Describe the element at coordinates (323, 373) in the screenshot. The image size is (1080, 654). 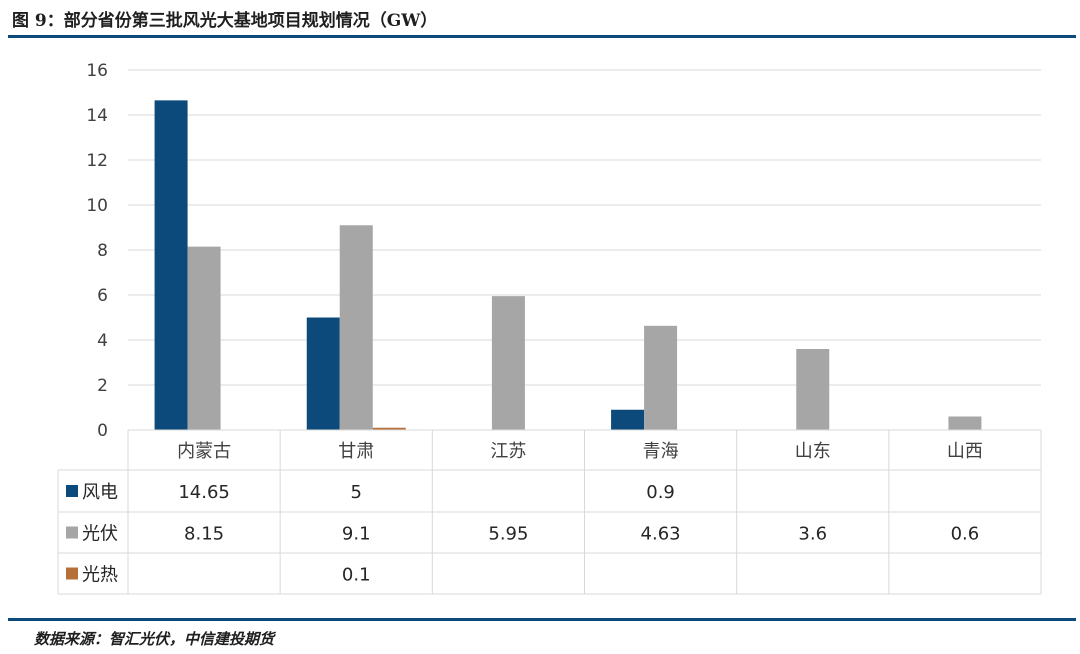
I see `bar-风电-甘肃` at that location.